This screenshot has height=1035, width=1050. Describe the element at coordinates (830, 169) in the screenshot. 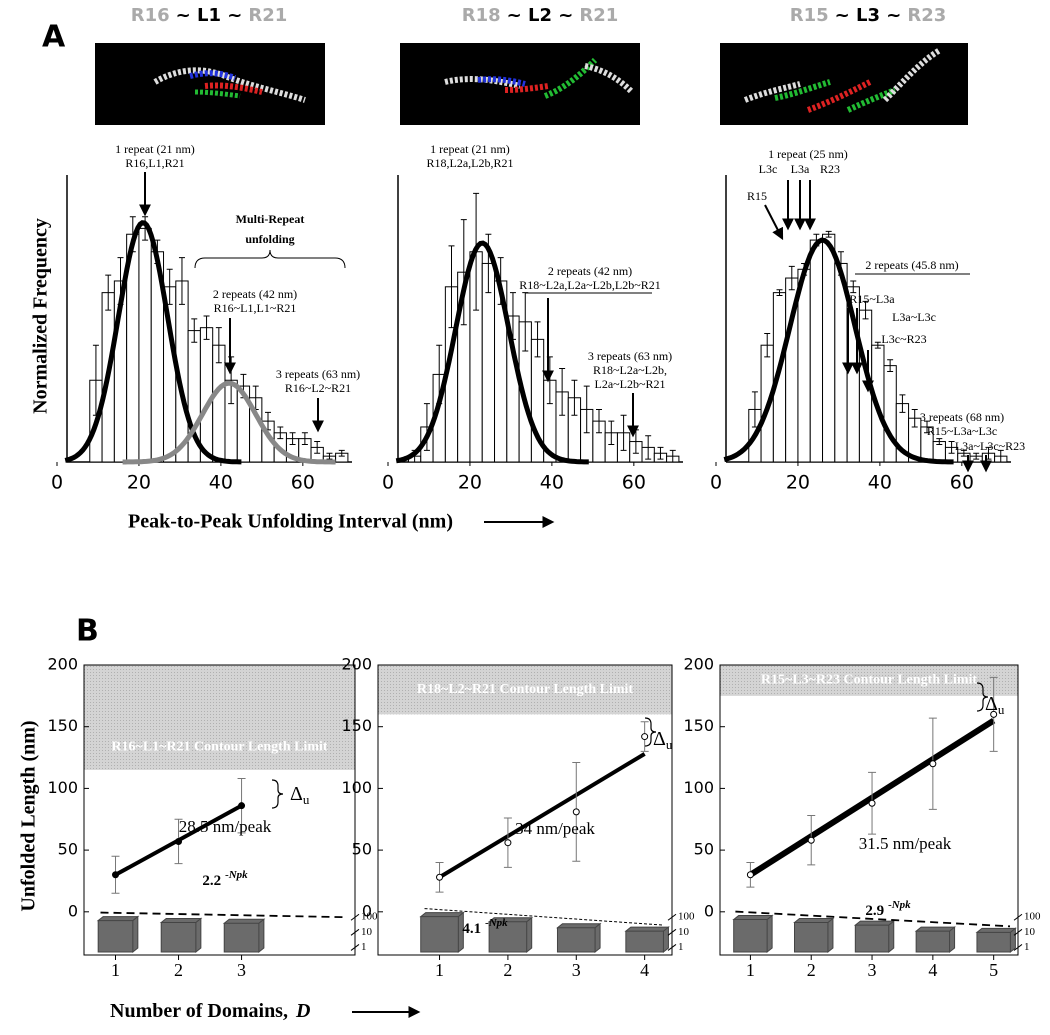

I see `annotation: R23` at that location.